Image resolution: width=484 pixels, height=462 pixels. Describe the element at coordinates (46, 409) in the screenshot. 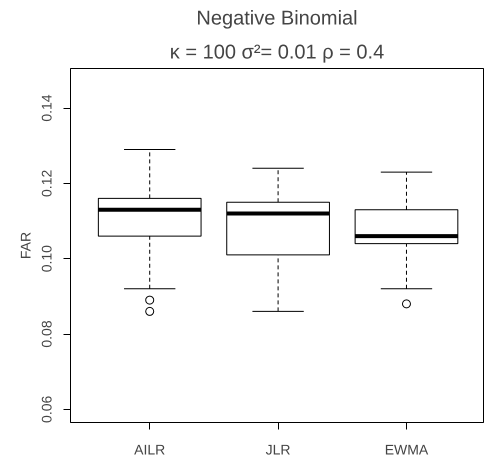

I see `y-tick-label: 0.06` at that location.